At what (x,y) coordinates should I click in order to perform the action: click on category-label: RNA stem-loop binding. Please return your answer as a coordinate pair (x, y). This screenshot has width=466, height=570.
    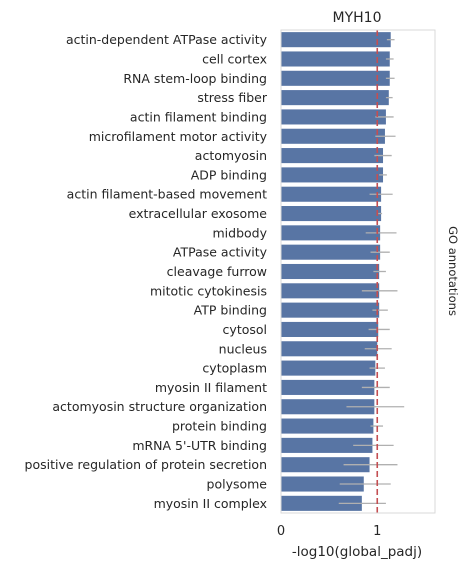
    Looking at the image, I should click on (195, 78).